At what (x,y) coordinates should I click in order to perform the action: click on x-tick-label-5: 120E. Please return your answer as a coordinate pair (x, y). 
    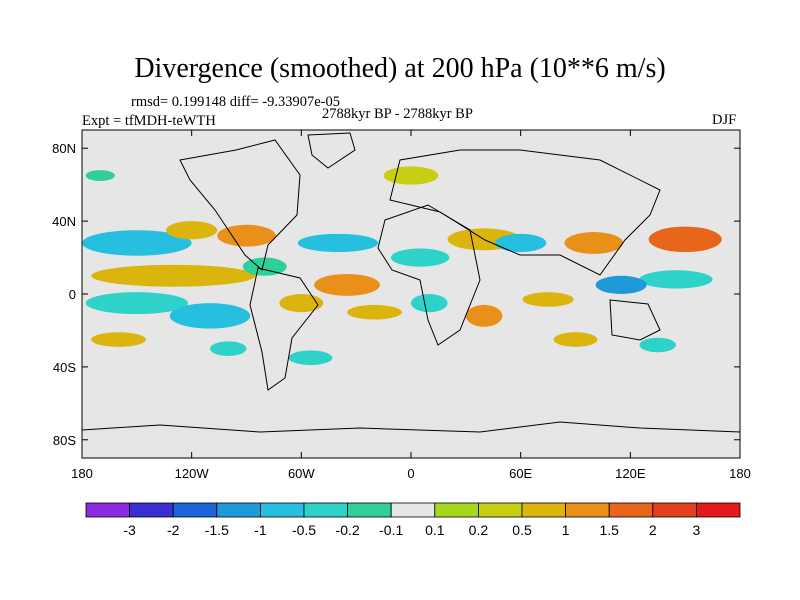
    Looking at the image, I should click on (630, 473).